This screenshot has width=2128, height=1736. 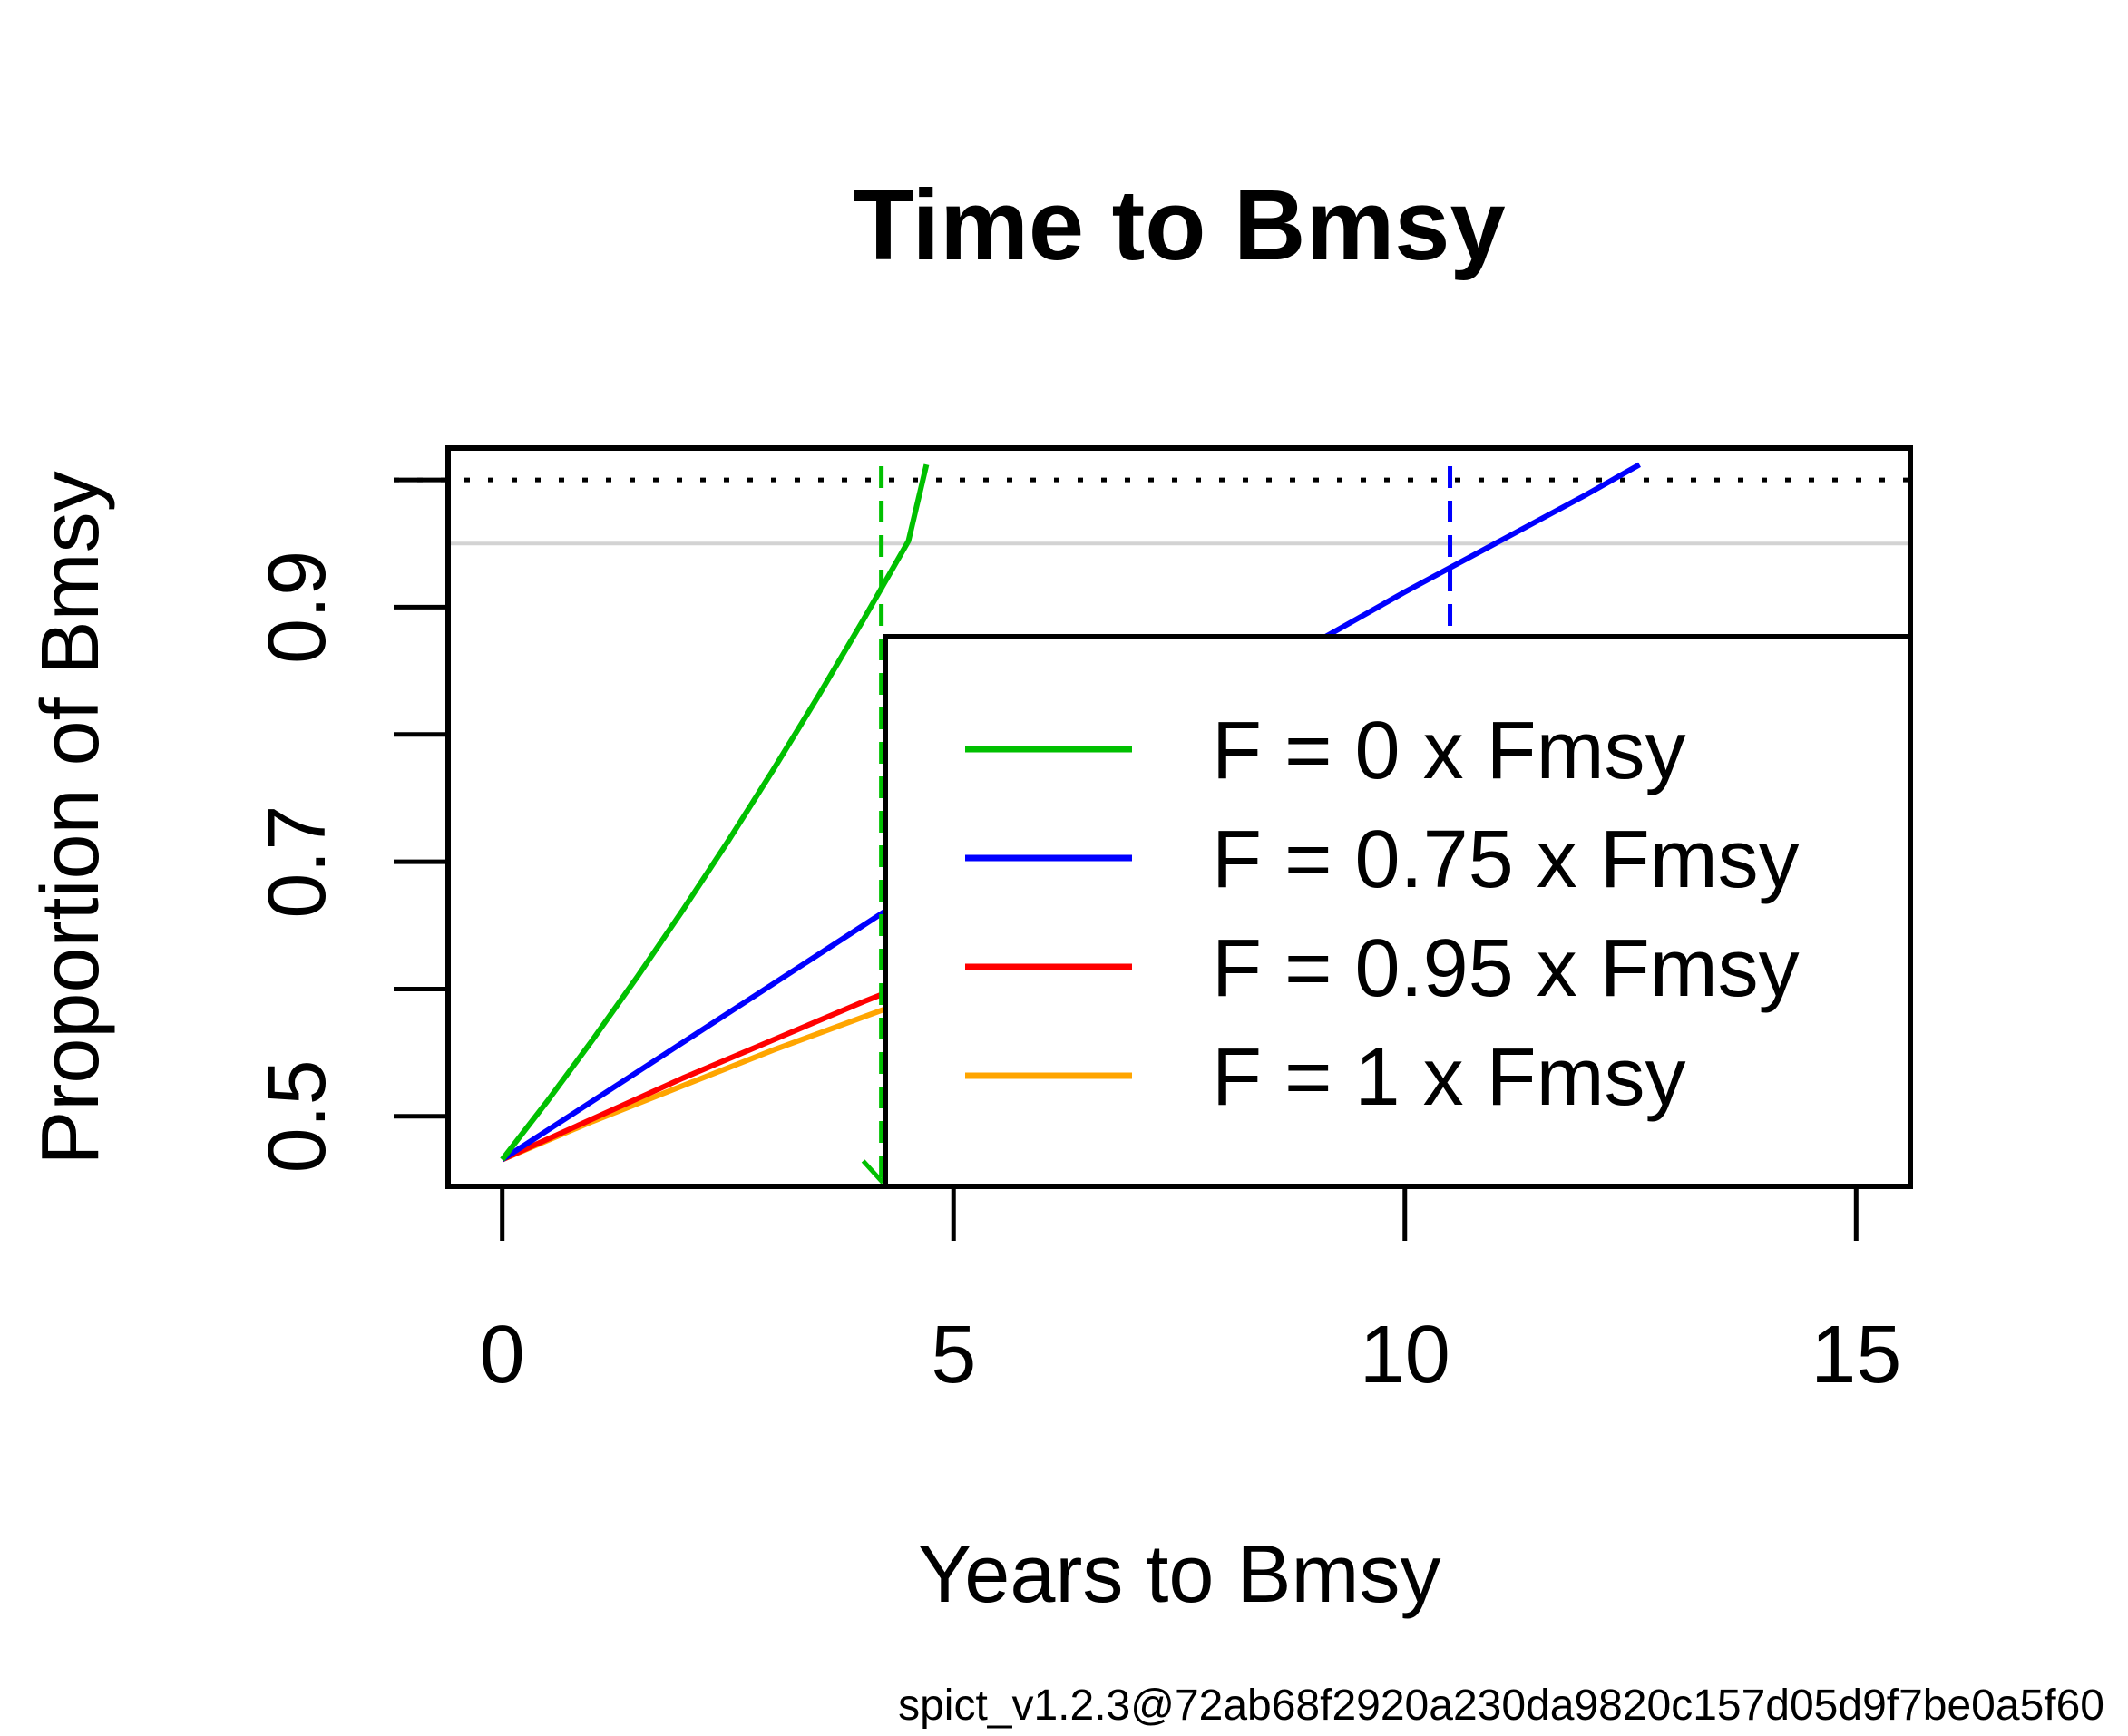 What do you see at coordinates (502, 1355) in the screenshot?
I see `x-tick-label-0: 0` at bounding box center [502, 1355].